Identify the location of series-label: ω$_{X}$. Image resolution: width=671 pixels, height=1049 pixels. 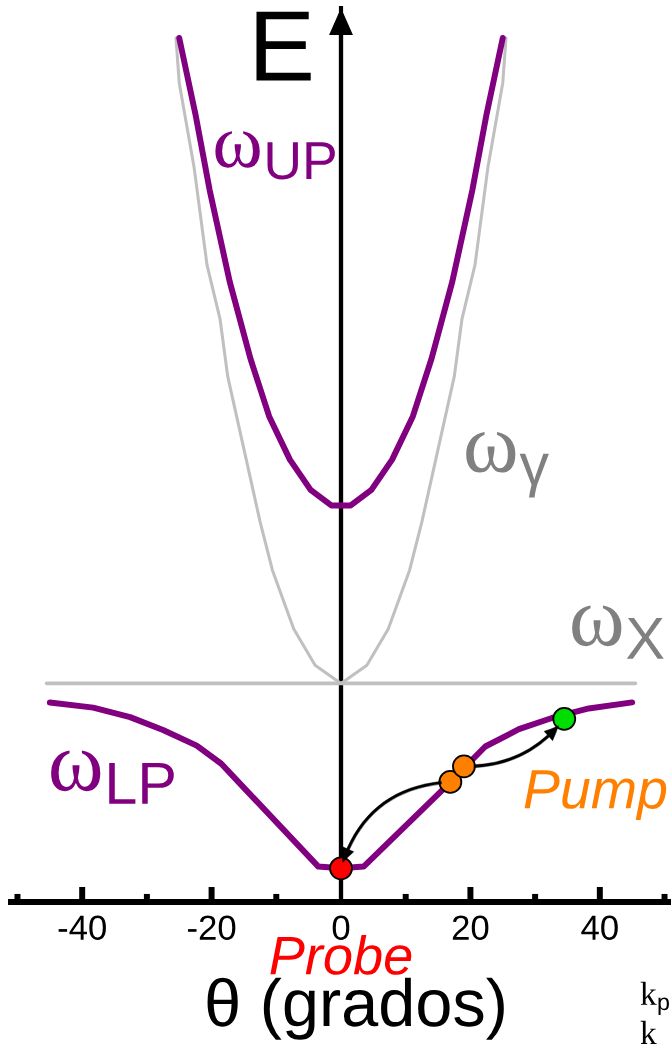
(618, 632).